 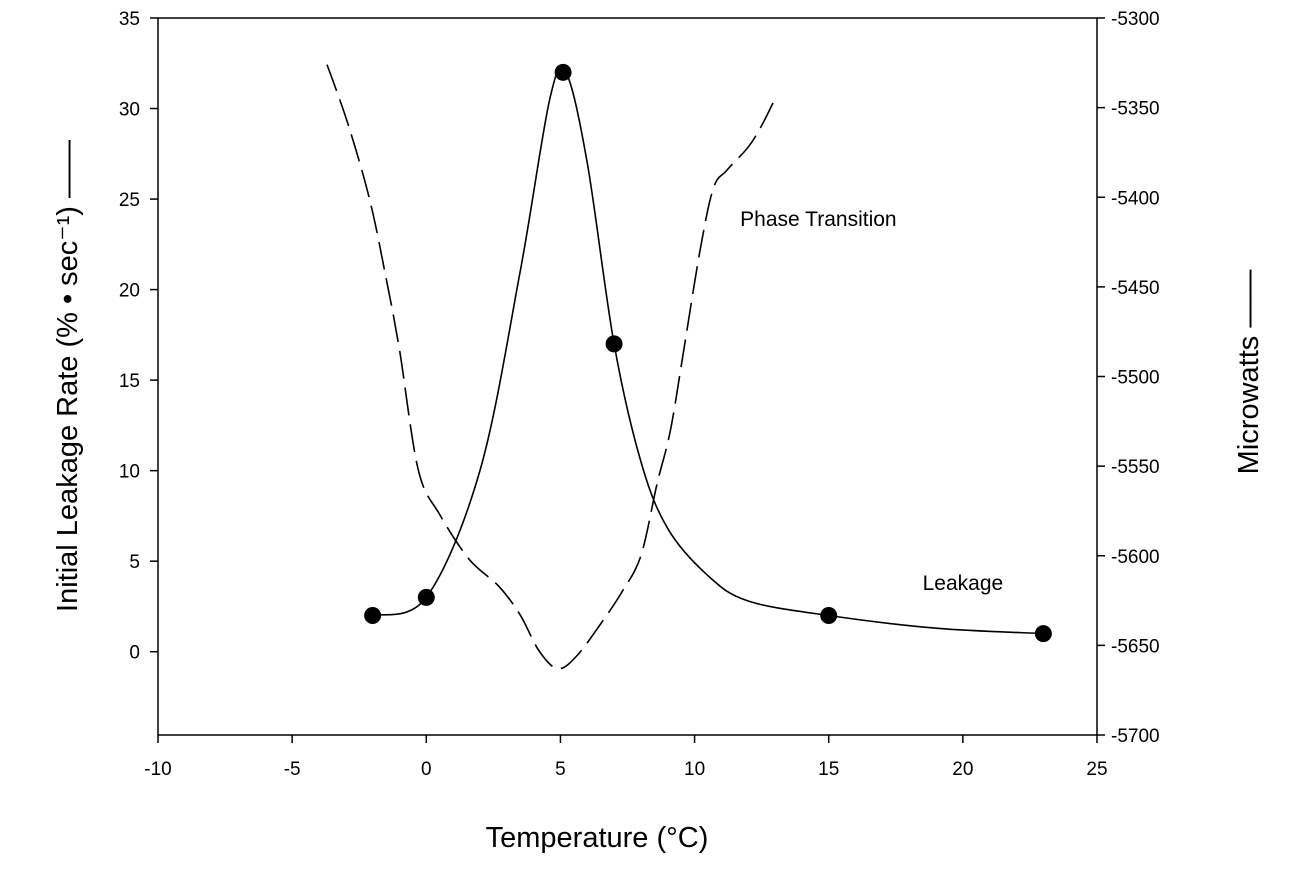 I want to click on annotation-leakage: Leakage, so click(x=963, y=583).